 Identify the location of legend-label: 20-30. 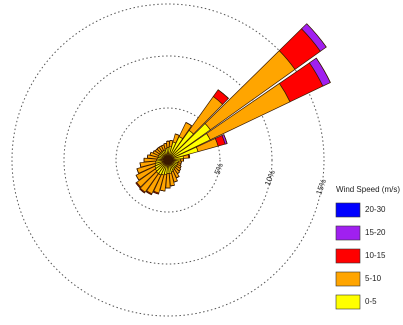
(375, 209).